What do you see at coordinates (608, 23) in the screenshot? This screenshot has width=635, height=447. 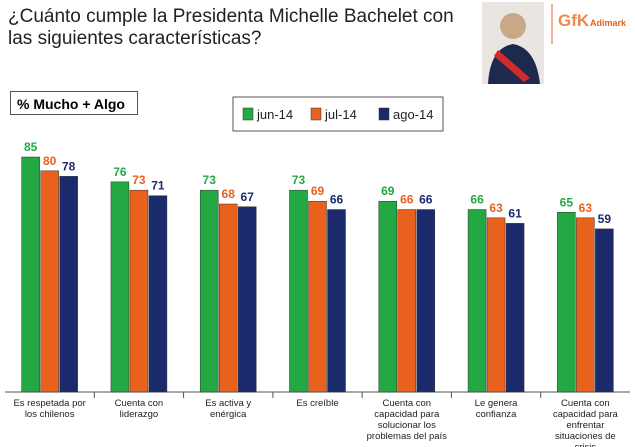 I see `logo-name: Adimark` at bounding box center [608, 23].